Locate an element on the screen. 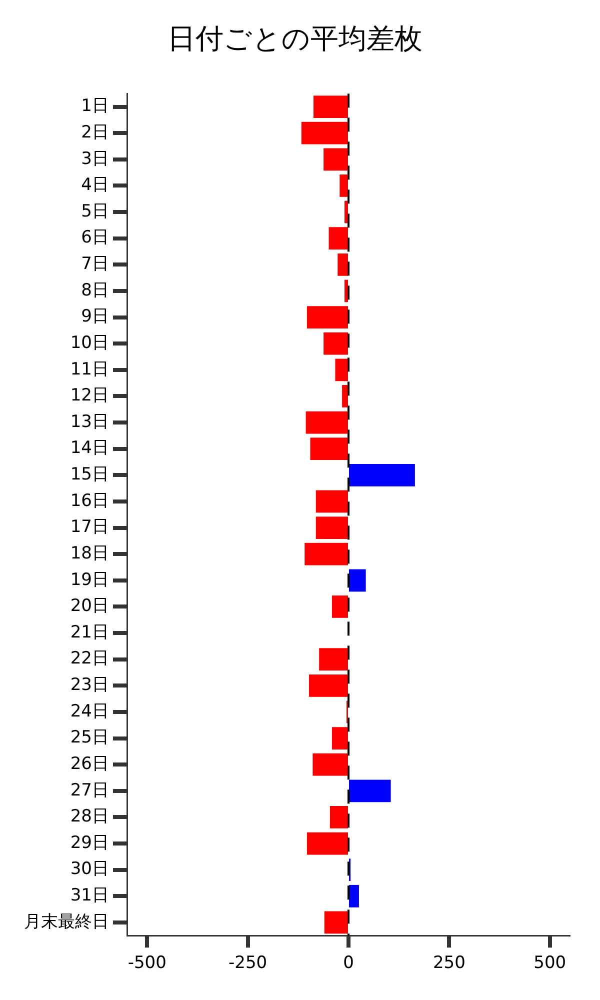  y-tick-label: 23日 is located at coordinates (89, 685).